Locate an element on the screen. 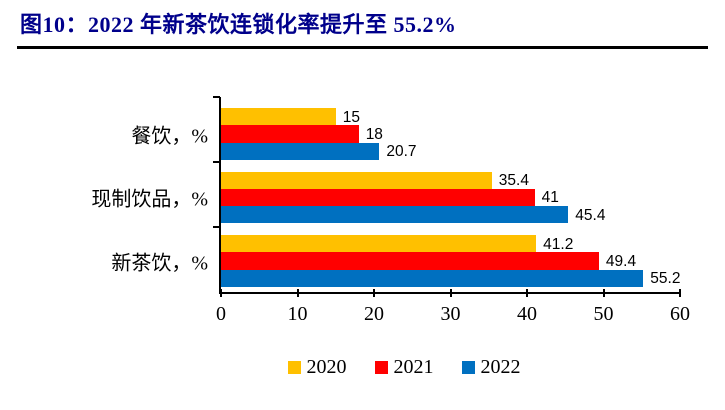 The width and height of the screenshot is (725, 410). bar-value-label: 20.7 is located at coordinates (401, 152).